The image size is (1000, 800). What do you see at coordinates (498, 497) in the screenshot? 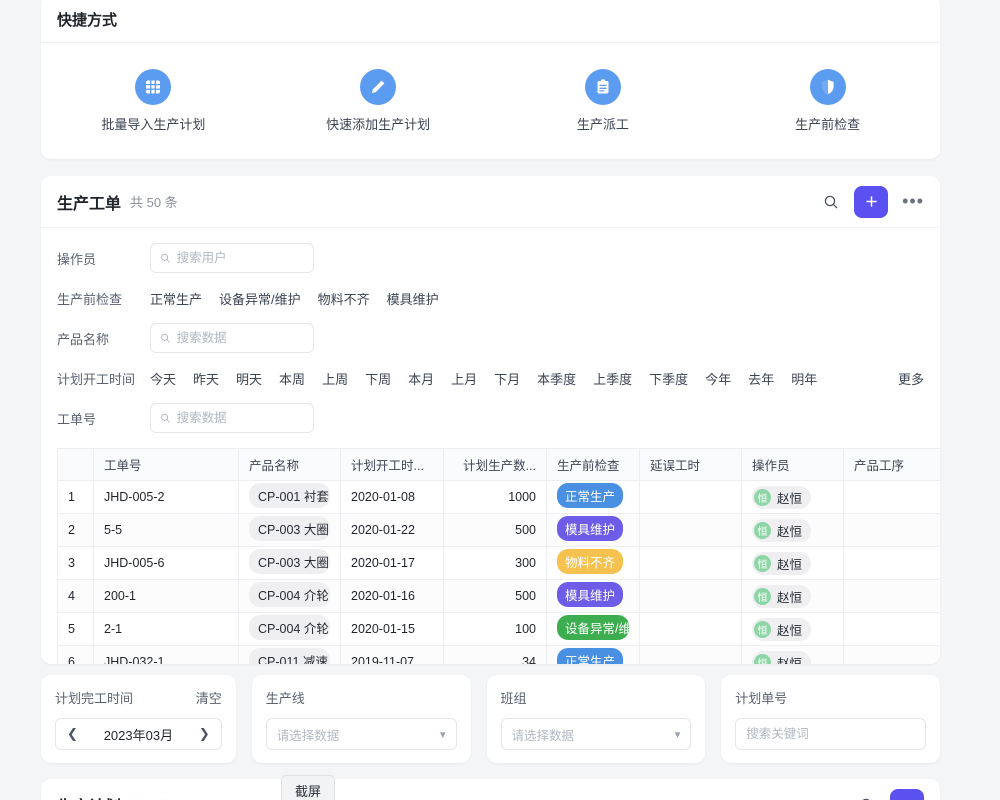
I see `table-row: 1 JHD-005-2 CP-001 衬套 2020-01-08 1000 正常生产 恒赵恒` at bounding box center [498, 497].